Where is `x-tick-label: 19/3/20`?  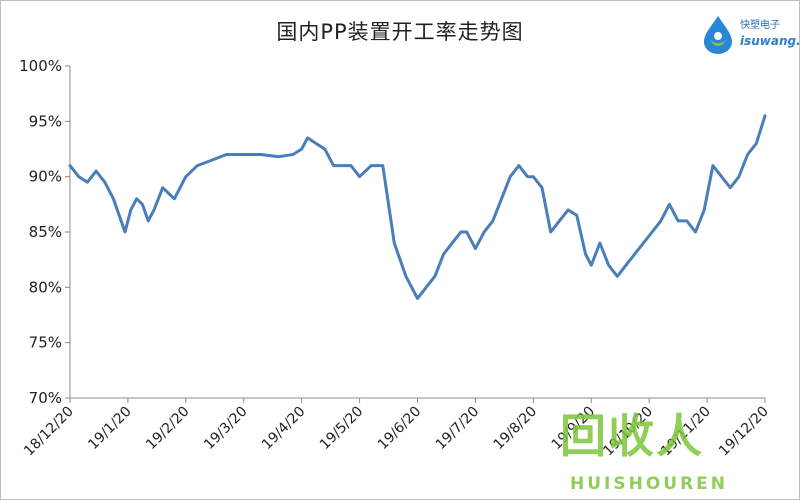
x-tick-label: 19/3/20 is located at coordinates (225, 428).